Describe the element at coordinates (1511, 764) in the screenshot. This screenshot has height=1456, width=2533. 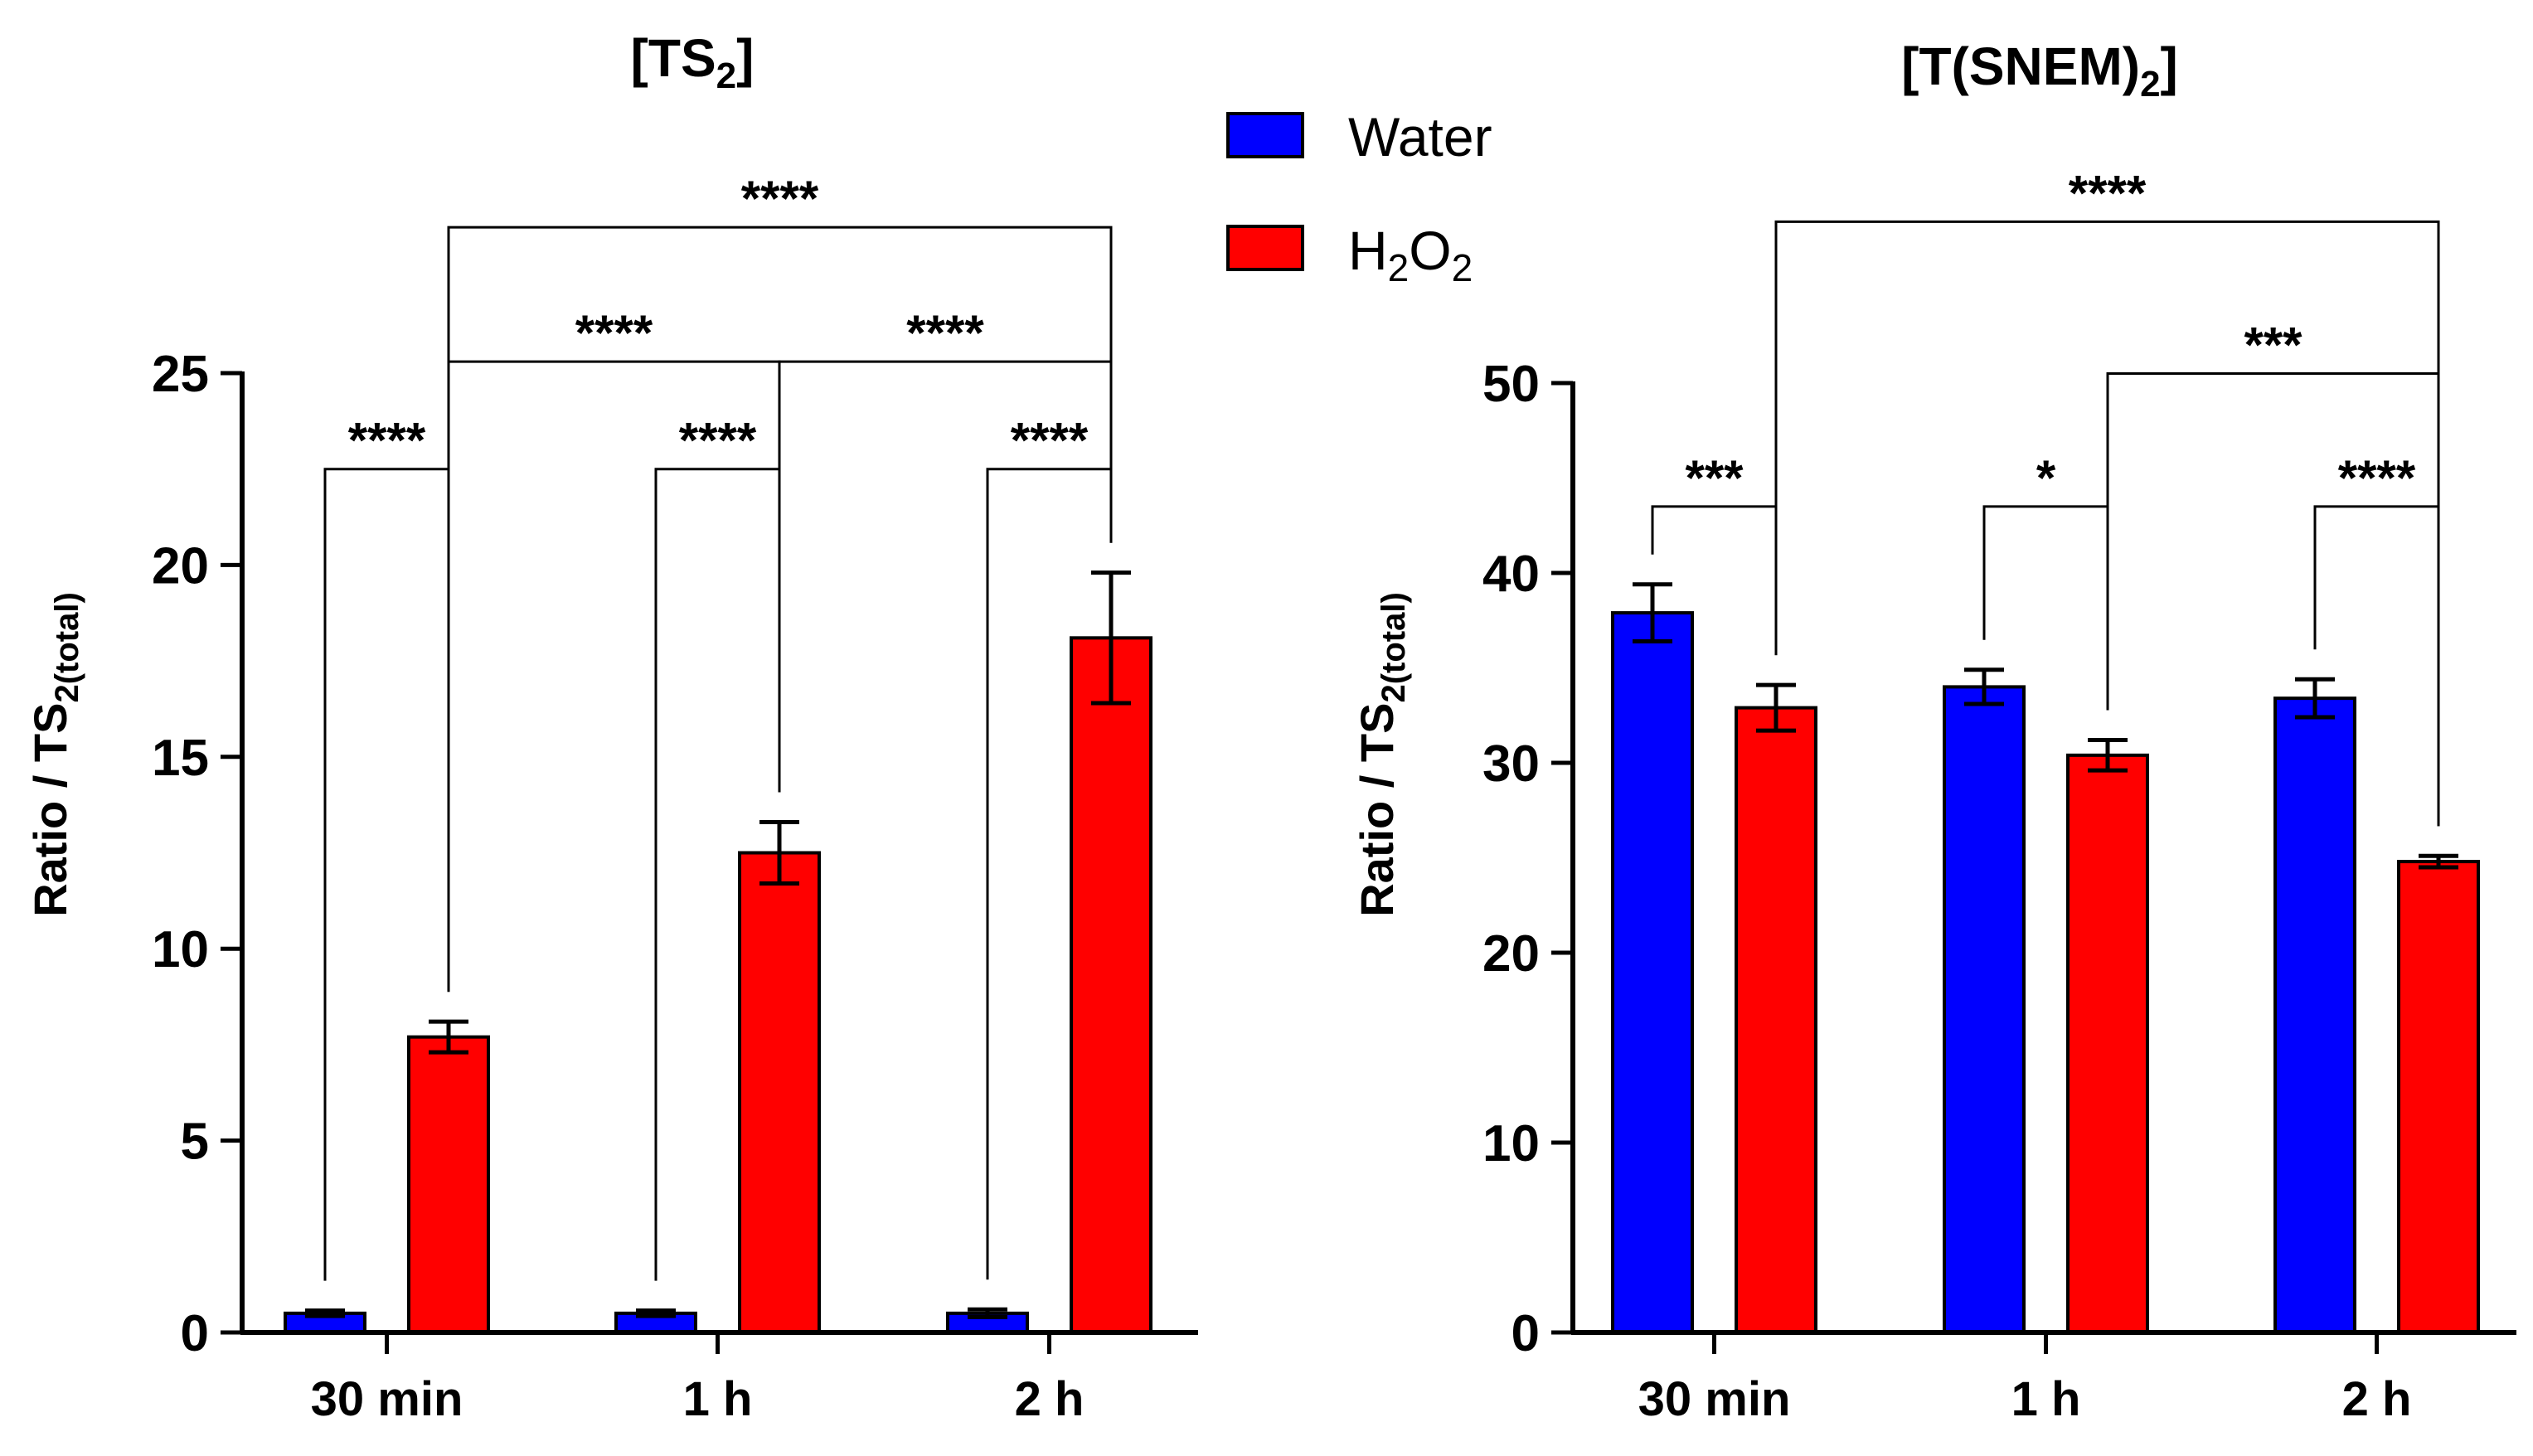
I see `y-tick-label: 30` at that location.